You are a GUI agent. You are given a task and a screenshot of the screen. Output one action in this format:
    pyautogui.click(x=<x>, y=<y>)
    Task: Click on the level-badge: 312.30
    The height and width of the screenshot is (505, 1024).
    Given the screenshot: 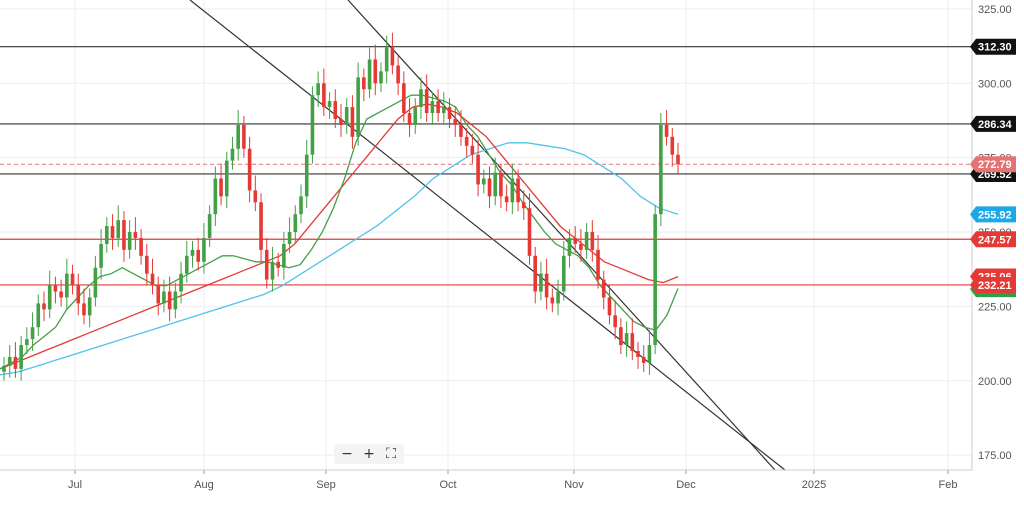 What is the action you would take?
    pyautogui.click(x=993, y=46)
    